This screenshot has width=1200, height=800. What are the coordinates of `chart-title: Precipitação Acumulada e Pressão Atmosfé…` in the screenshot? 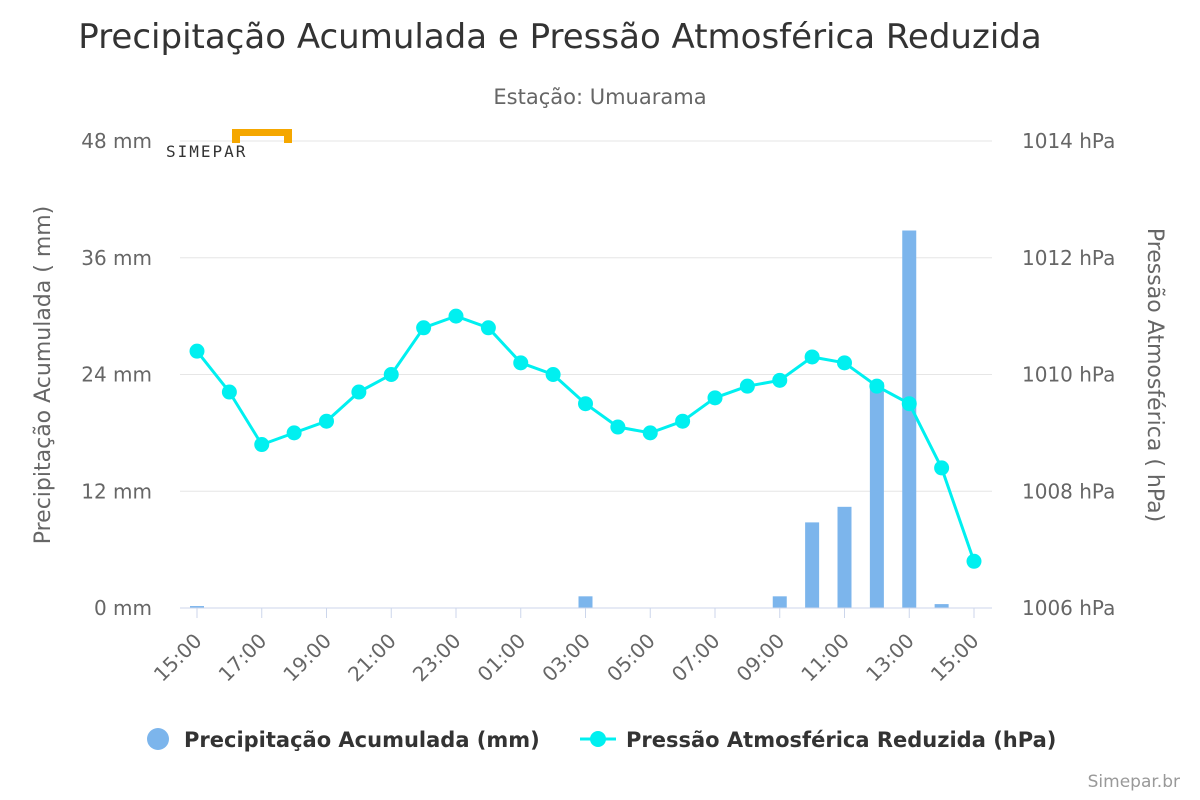 It's located at (559, 37).